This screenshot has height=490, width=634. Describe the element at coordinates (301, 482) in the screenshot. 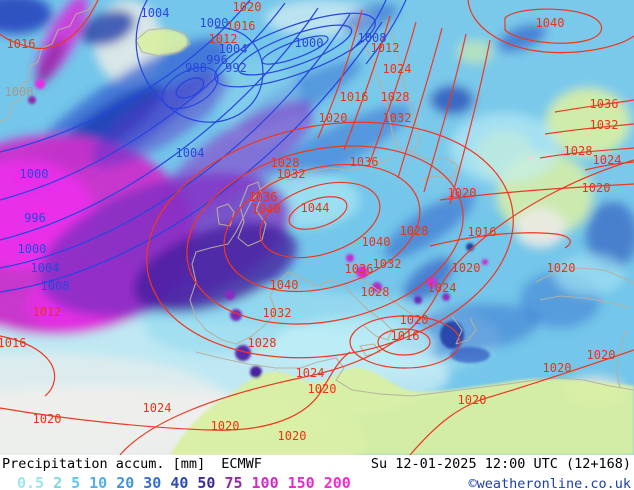

I see `legend-value: 150` at that location.